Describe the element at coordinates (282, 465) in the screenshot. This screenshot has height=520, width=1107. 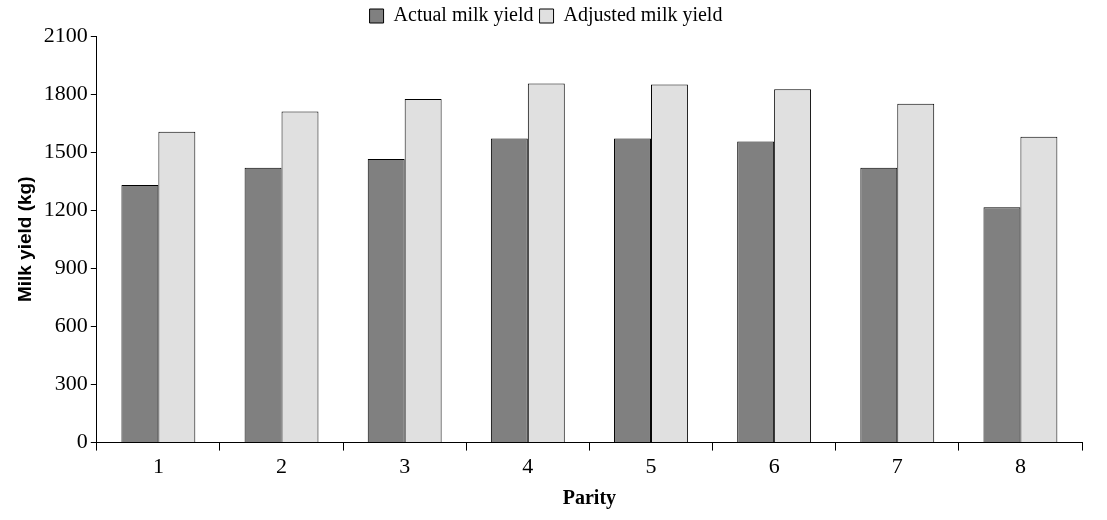
I see `x-tick-label: 2` at that location.